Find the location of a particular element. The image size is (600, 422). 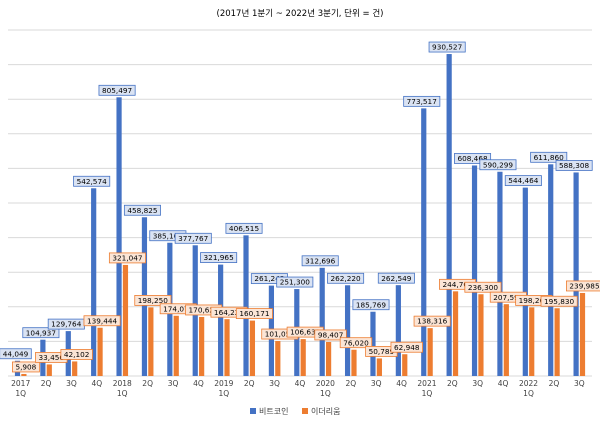

bitcoin-data-label: 542,574 is located at coordinates (92, 181).